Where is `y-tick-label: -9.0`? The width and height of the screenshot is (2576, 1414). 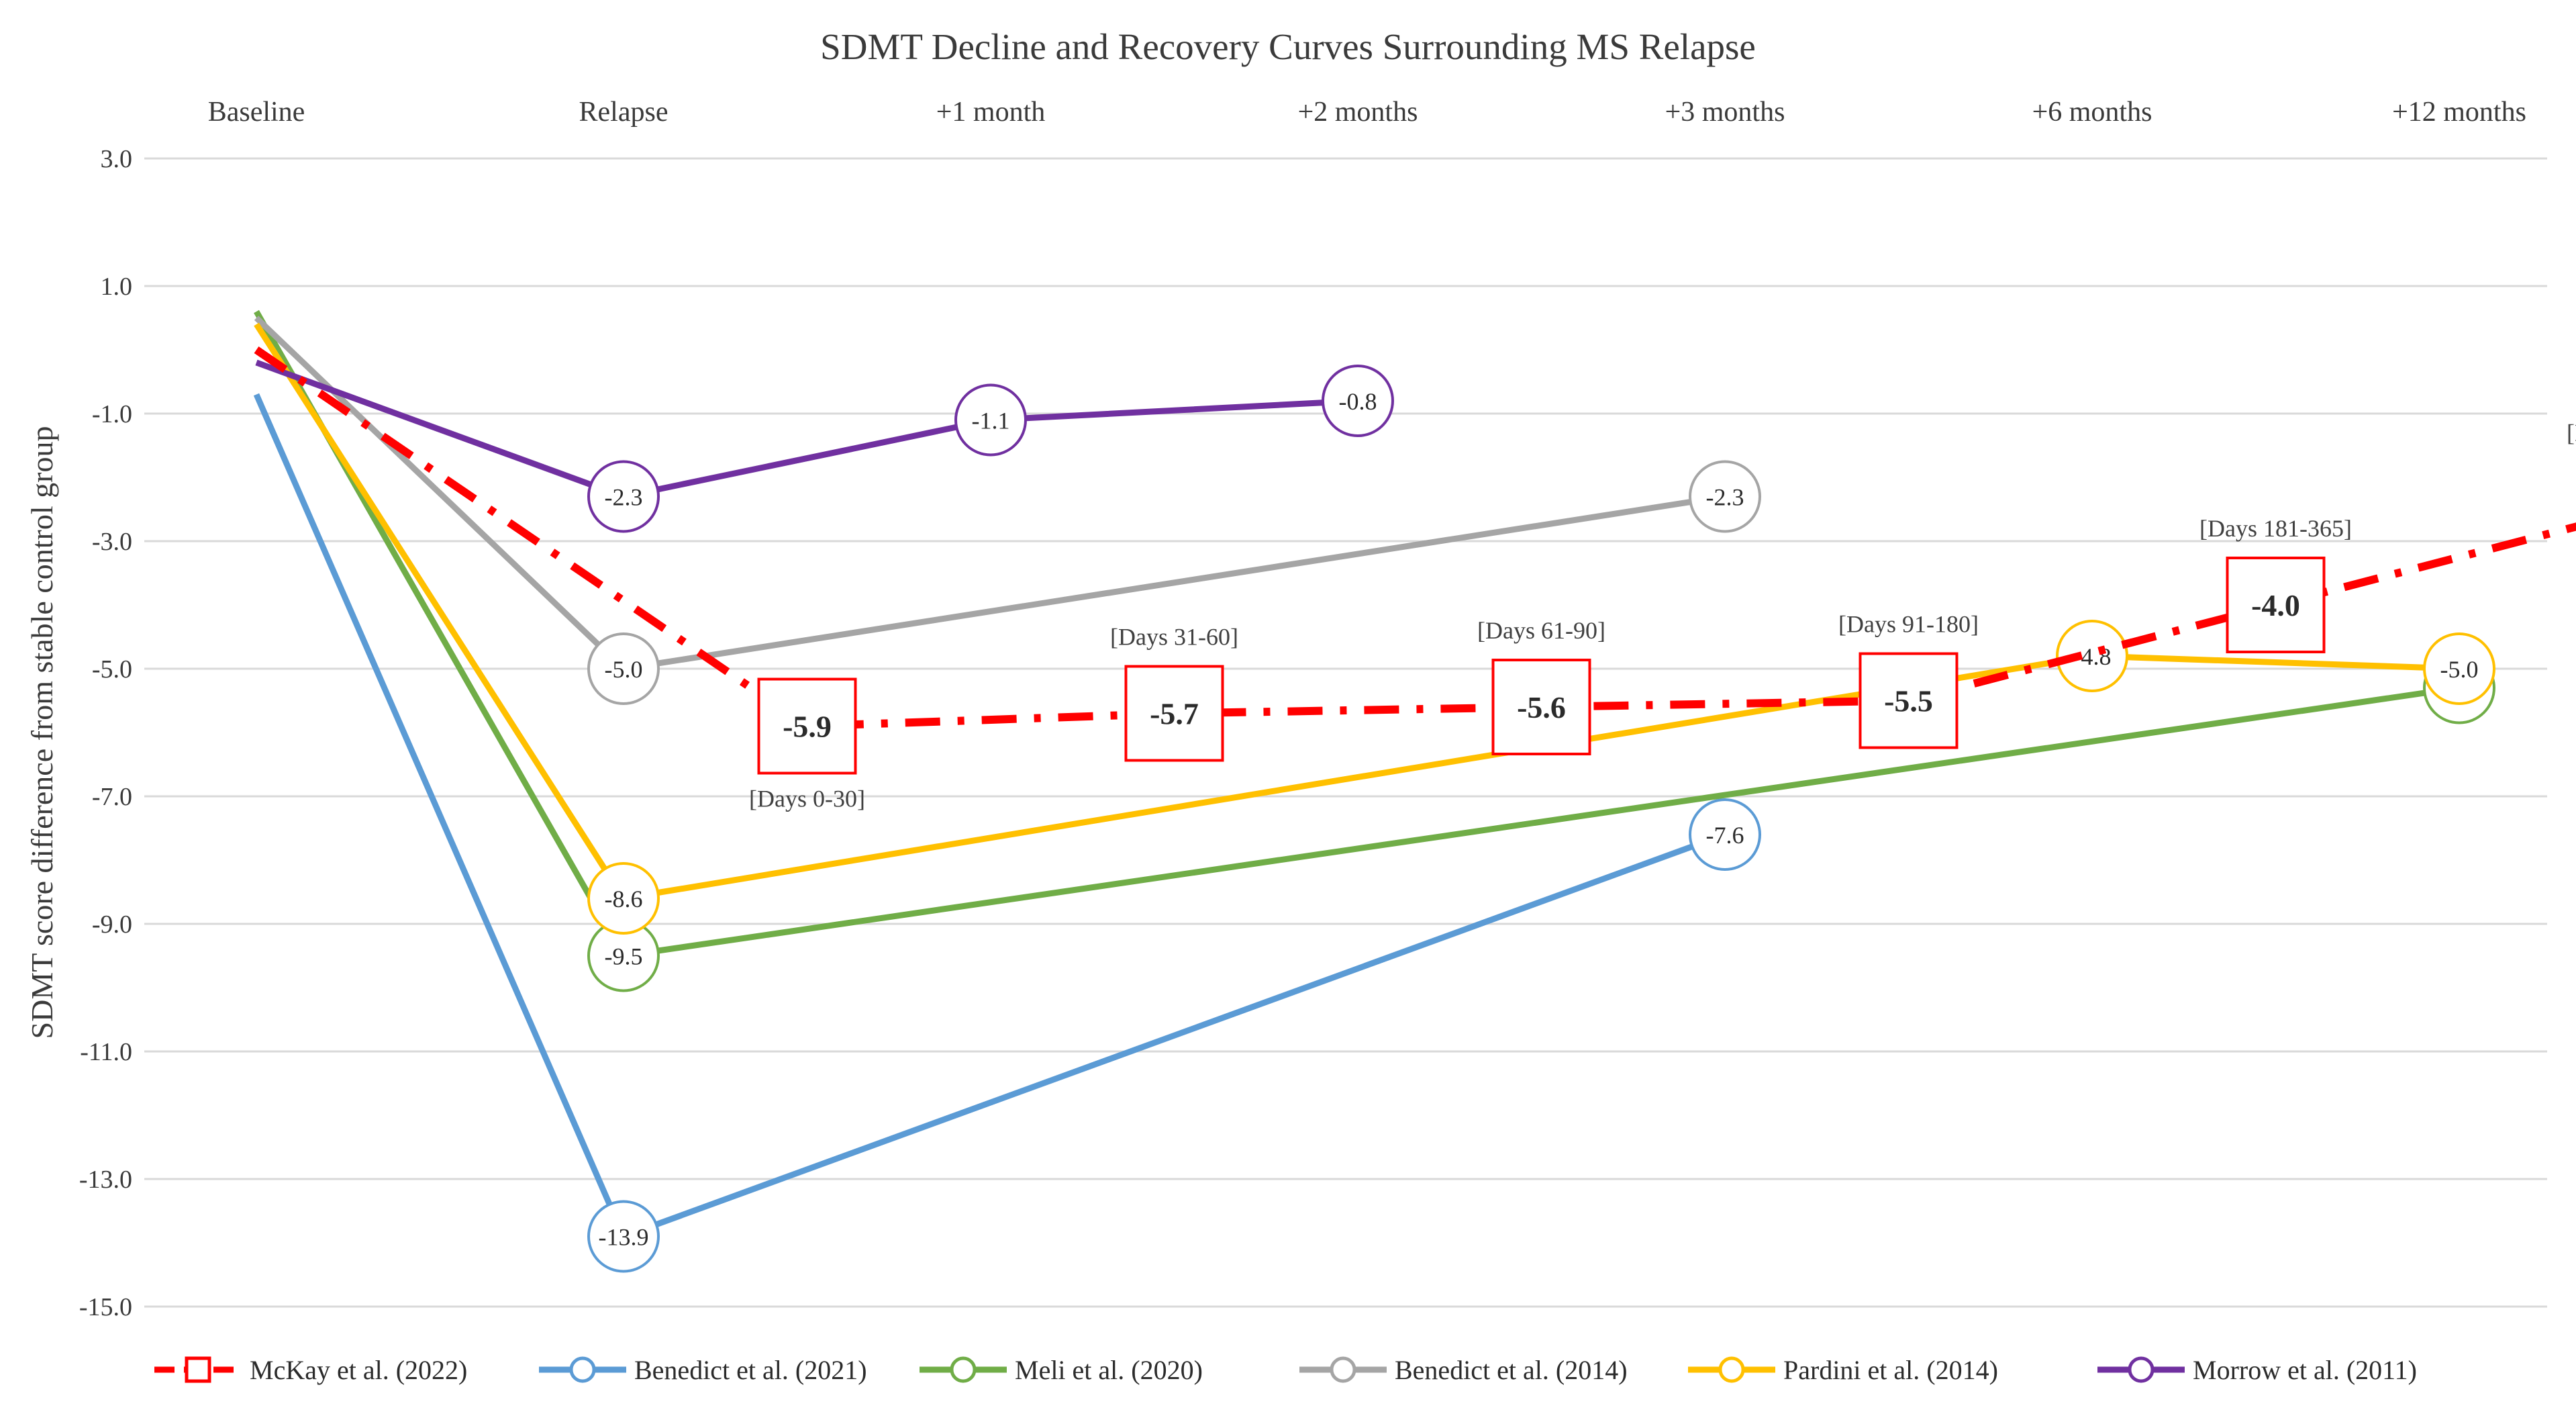
y-tick-label: -9.0 is located at coordinates (112, 924).